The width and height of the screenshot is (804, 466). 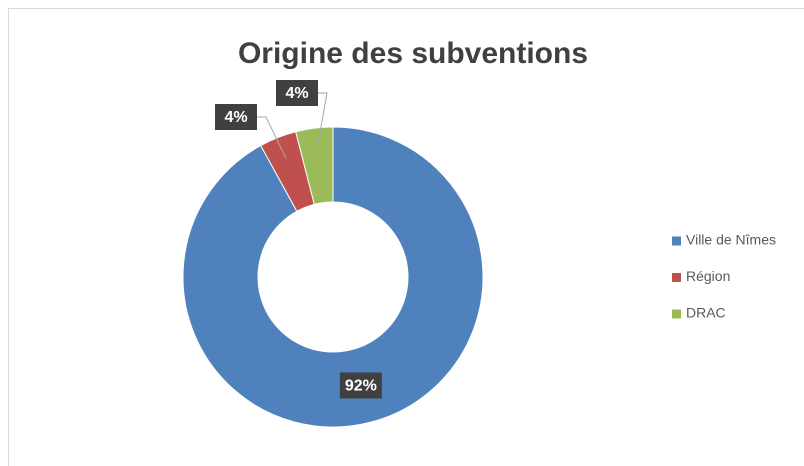 What do you see at coordinates (708, 276) in the screenshot?
I see `legend-label: Région` at bounding box center [708, 276].